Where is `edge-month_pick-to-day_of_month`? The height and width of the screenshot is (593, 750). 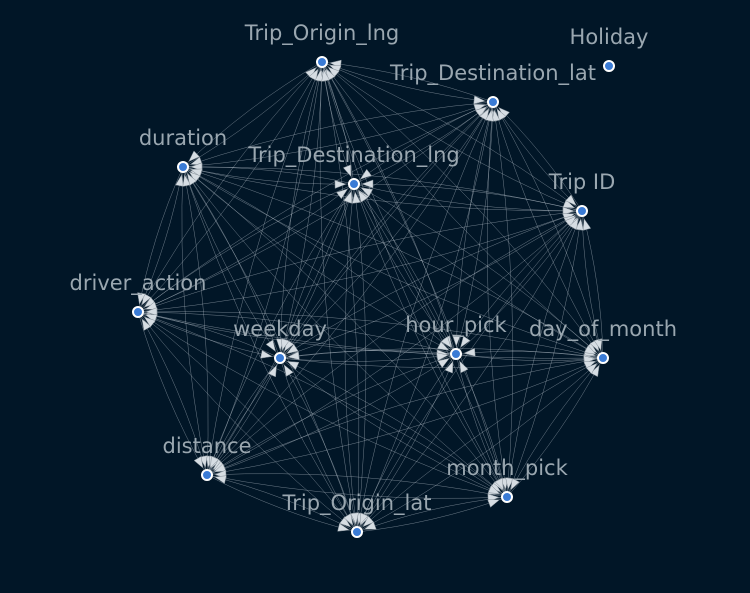 edge-month_pick-to-day_of_month is located at coordinates (555, 427).